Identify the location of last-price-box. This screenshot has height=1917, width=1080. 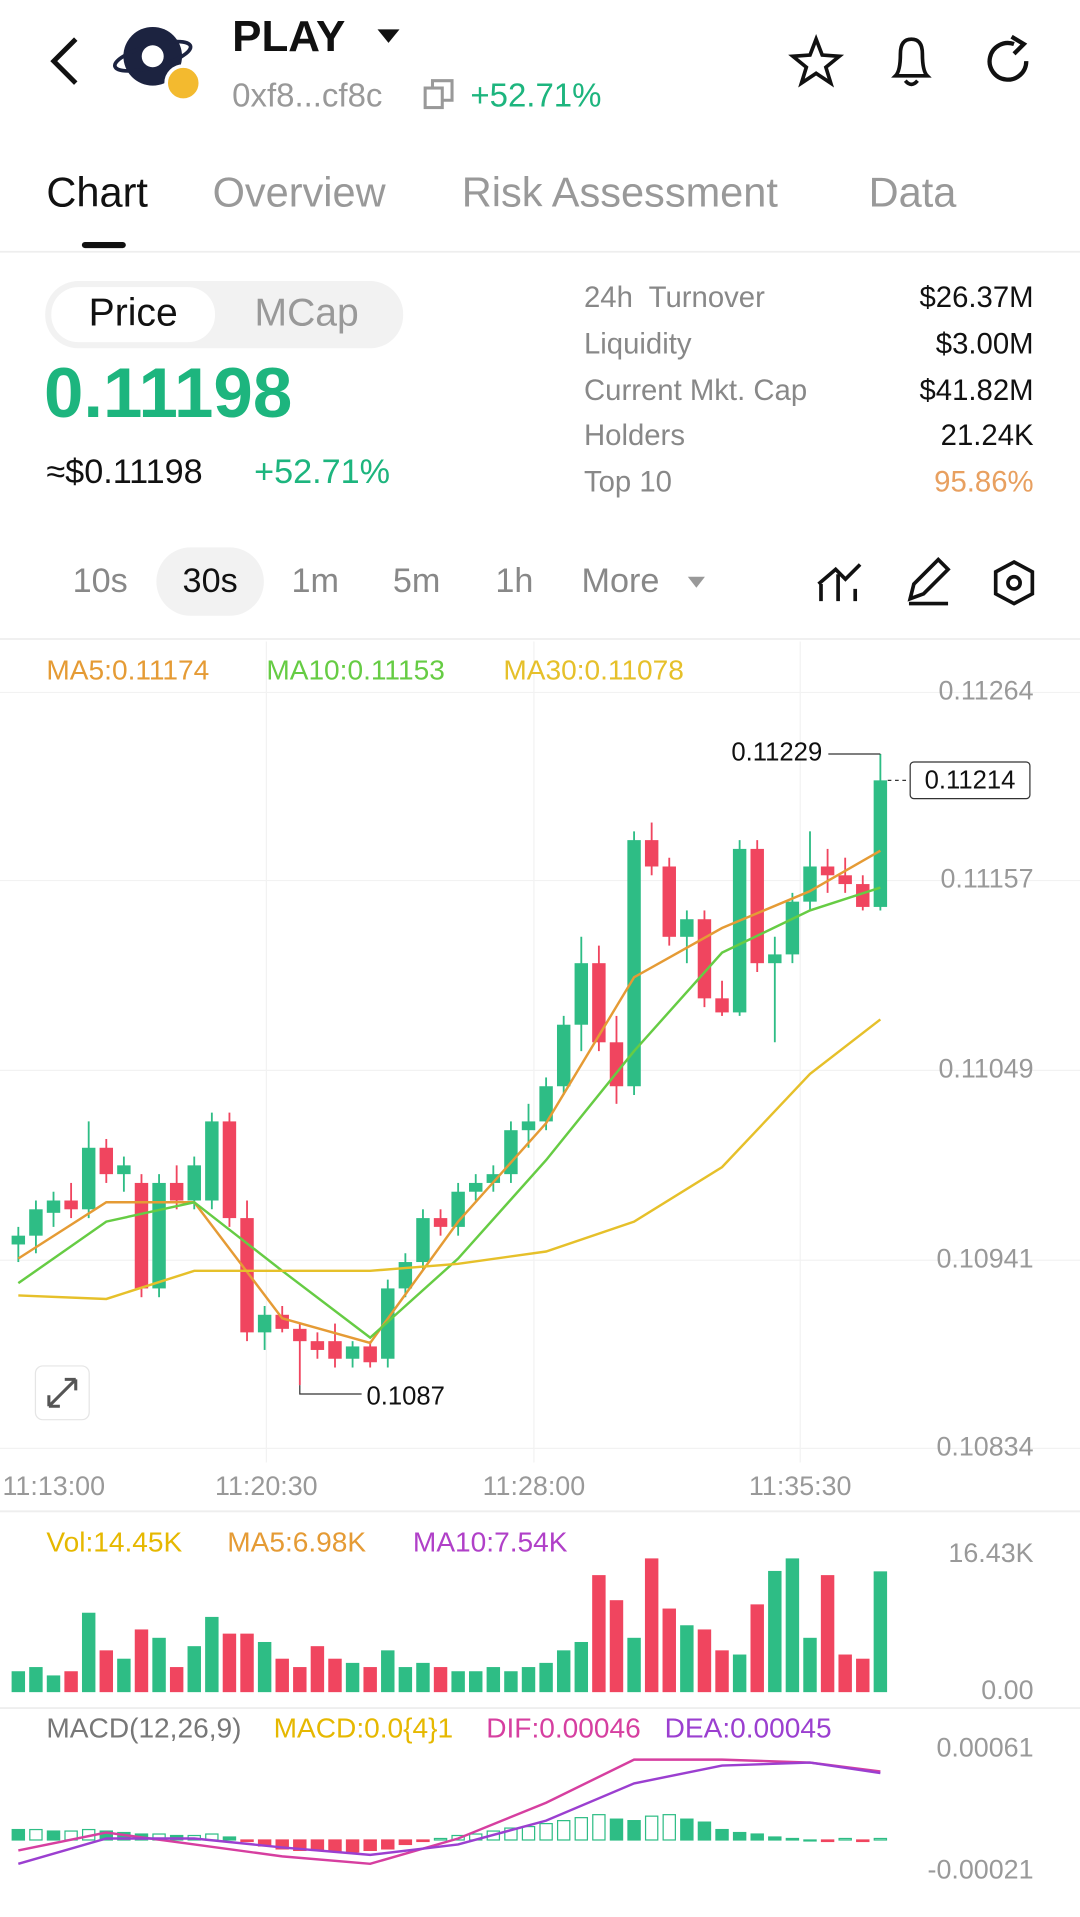
(970, 780).